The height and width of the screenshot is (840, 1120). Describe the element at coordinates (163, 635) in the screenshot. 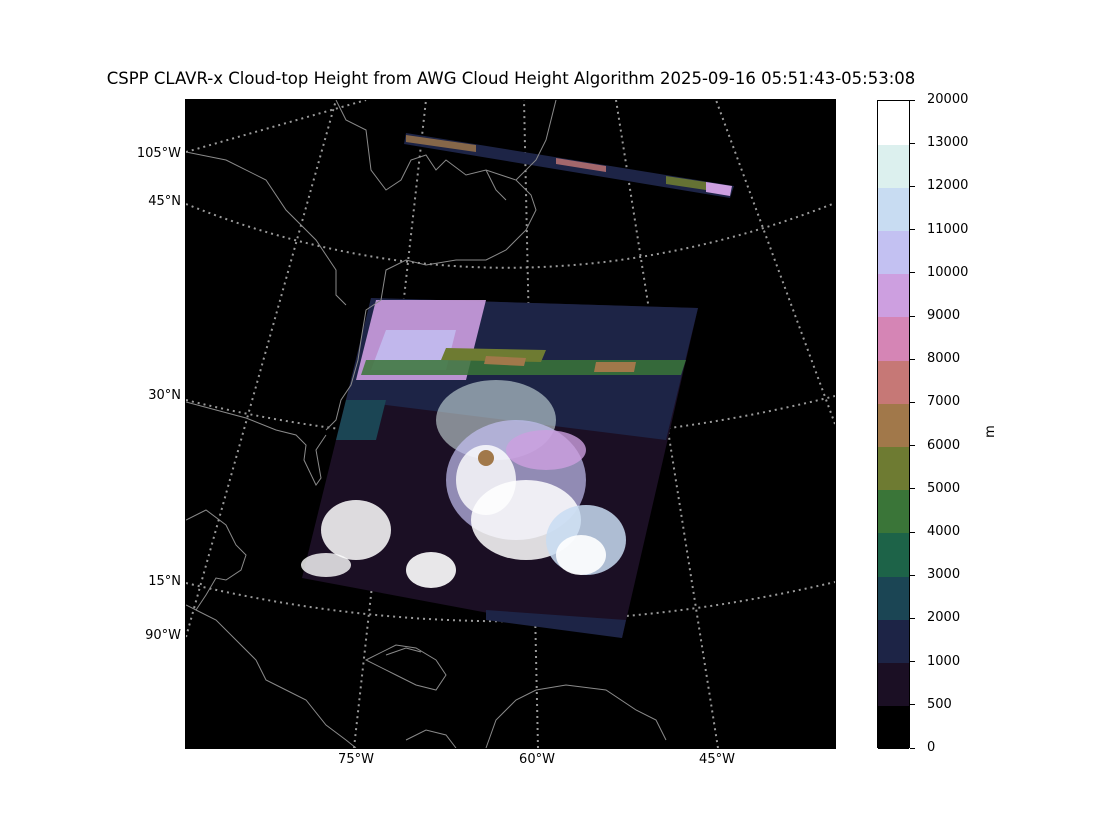

I see `lon-label-90w: 90°W` at that location.